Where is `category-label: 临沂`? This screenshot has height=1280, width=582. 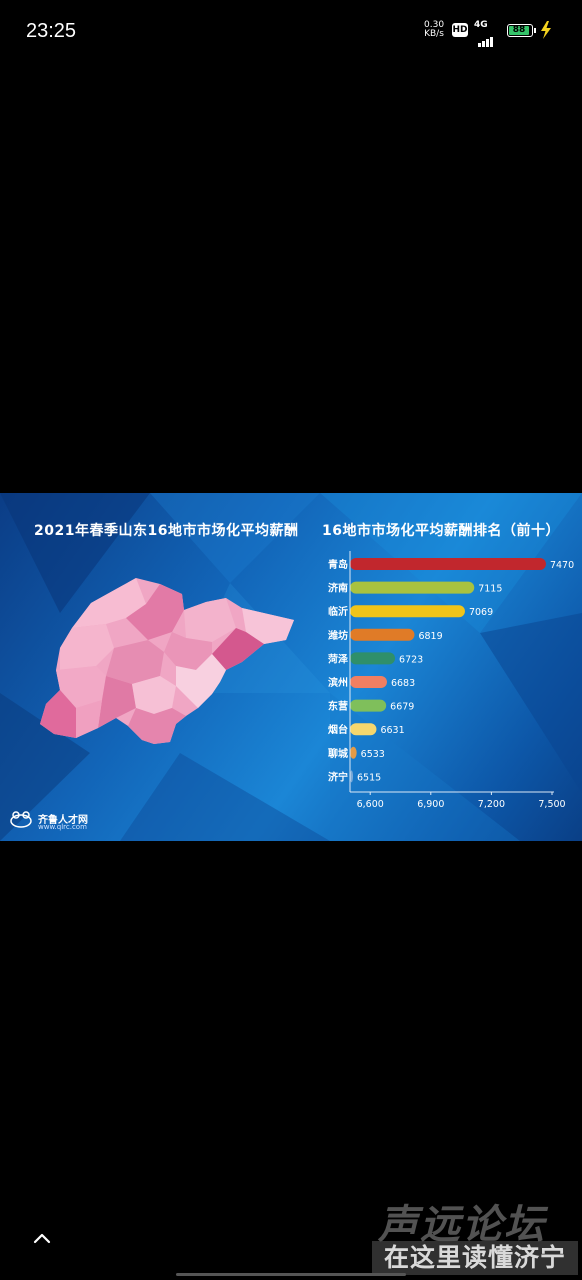
category-label: 临沂 is located at coordinates (338, 611).